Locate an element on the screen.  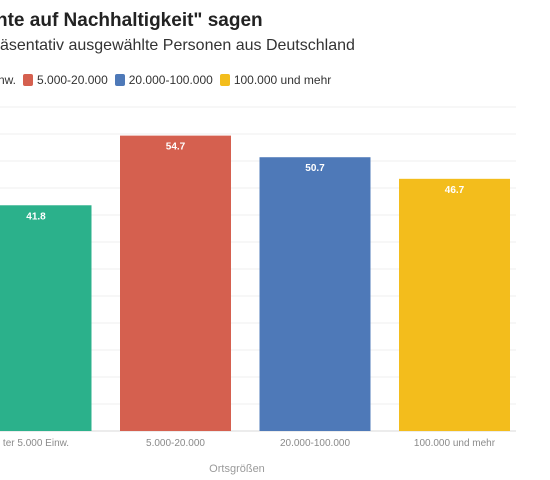
data-label-3: 46.7 is located at coordinates (455, 190).